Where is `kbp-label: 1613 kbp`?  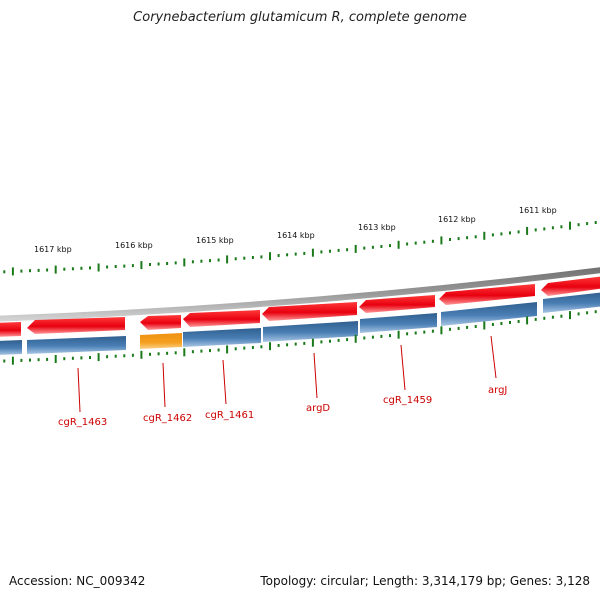
kbp-label: 1613 kbp is located at coordinates (377, 227).